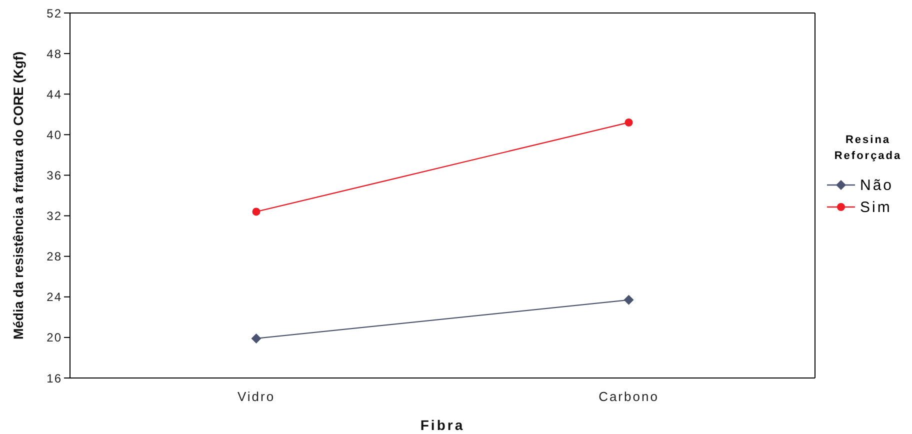  What do you see at coordinates (876, 207) in the screenshot?
I see `legend-label: Sim` at bounding box center [876, 207].